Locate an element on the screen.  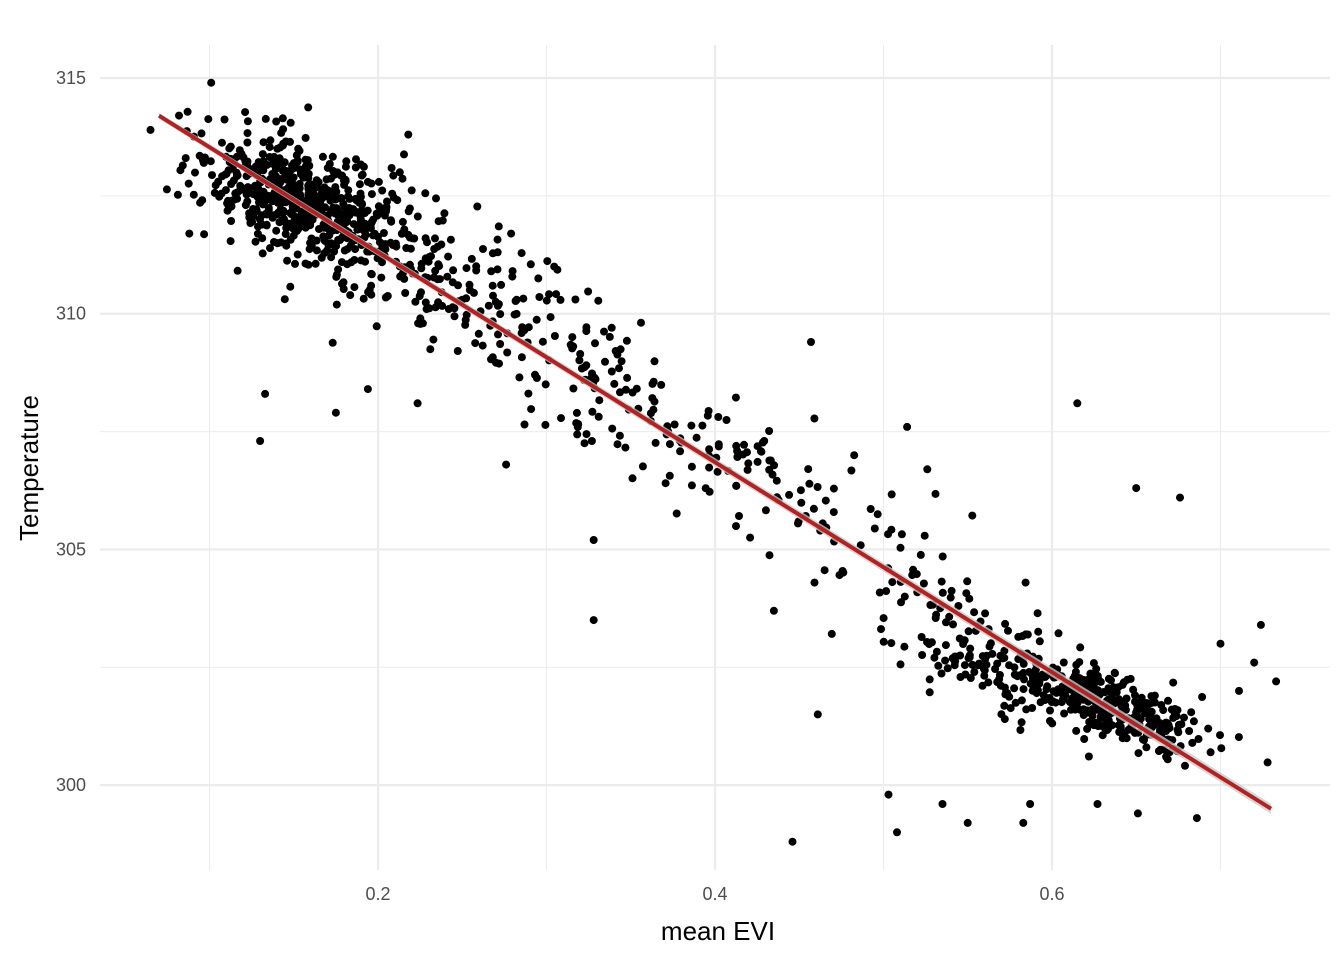
y-tick-label: 305 is located at coordinates (71, 549).